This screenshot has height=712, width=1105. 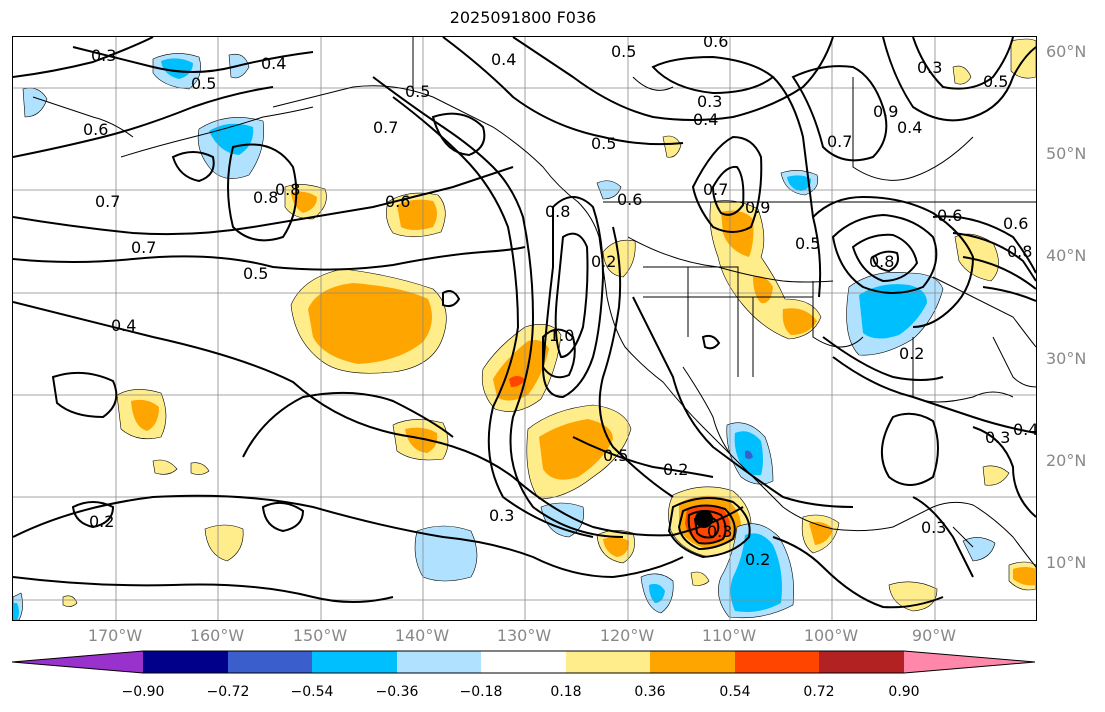 I want to click on colorbar-tick-label: 0.72, so click(x=819, y=692).